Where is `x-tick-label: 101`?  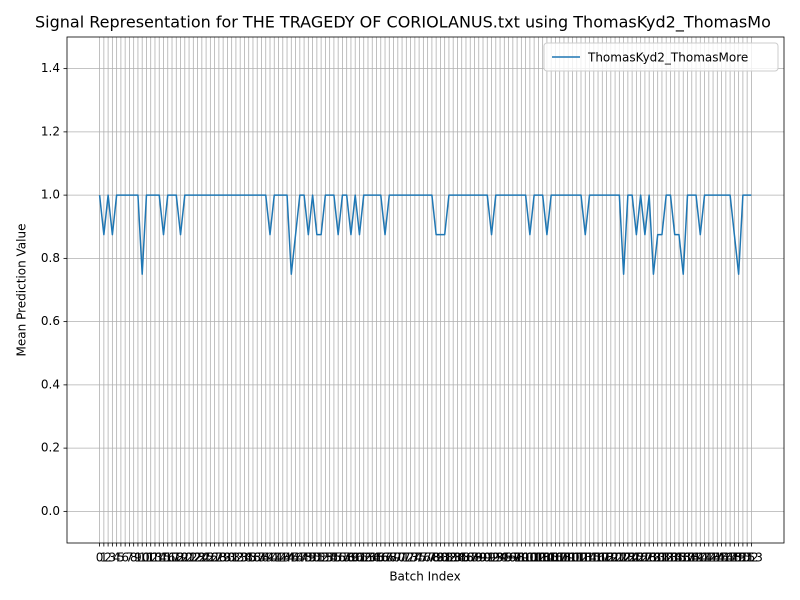 x-tick-label: 101 is located at coordinates (529, 558).